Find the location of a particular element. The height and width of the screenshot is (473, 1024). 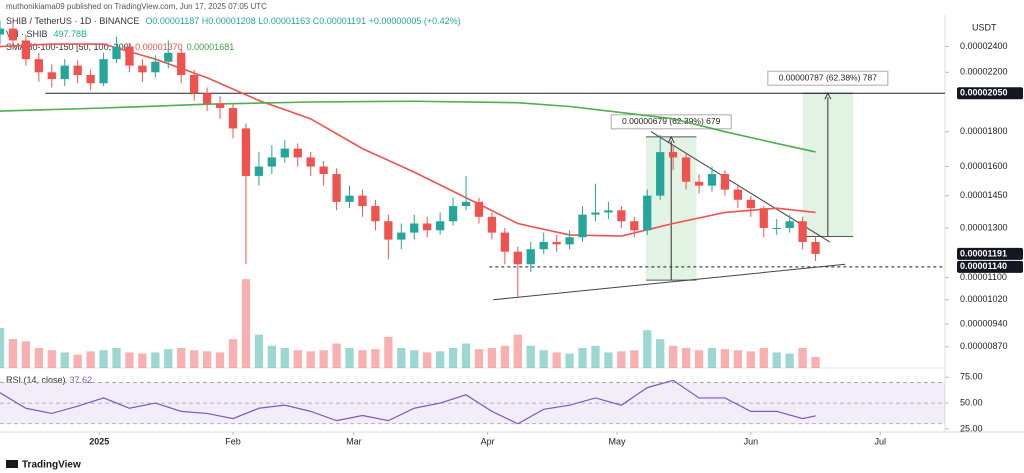

sma-200-last: 0.00001681 is located at coordinates (211, 47).